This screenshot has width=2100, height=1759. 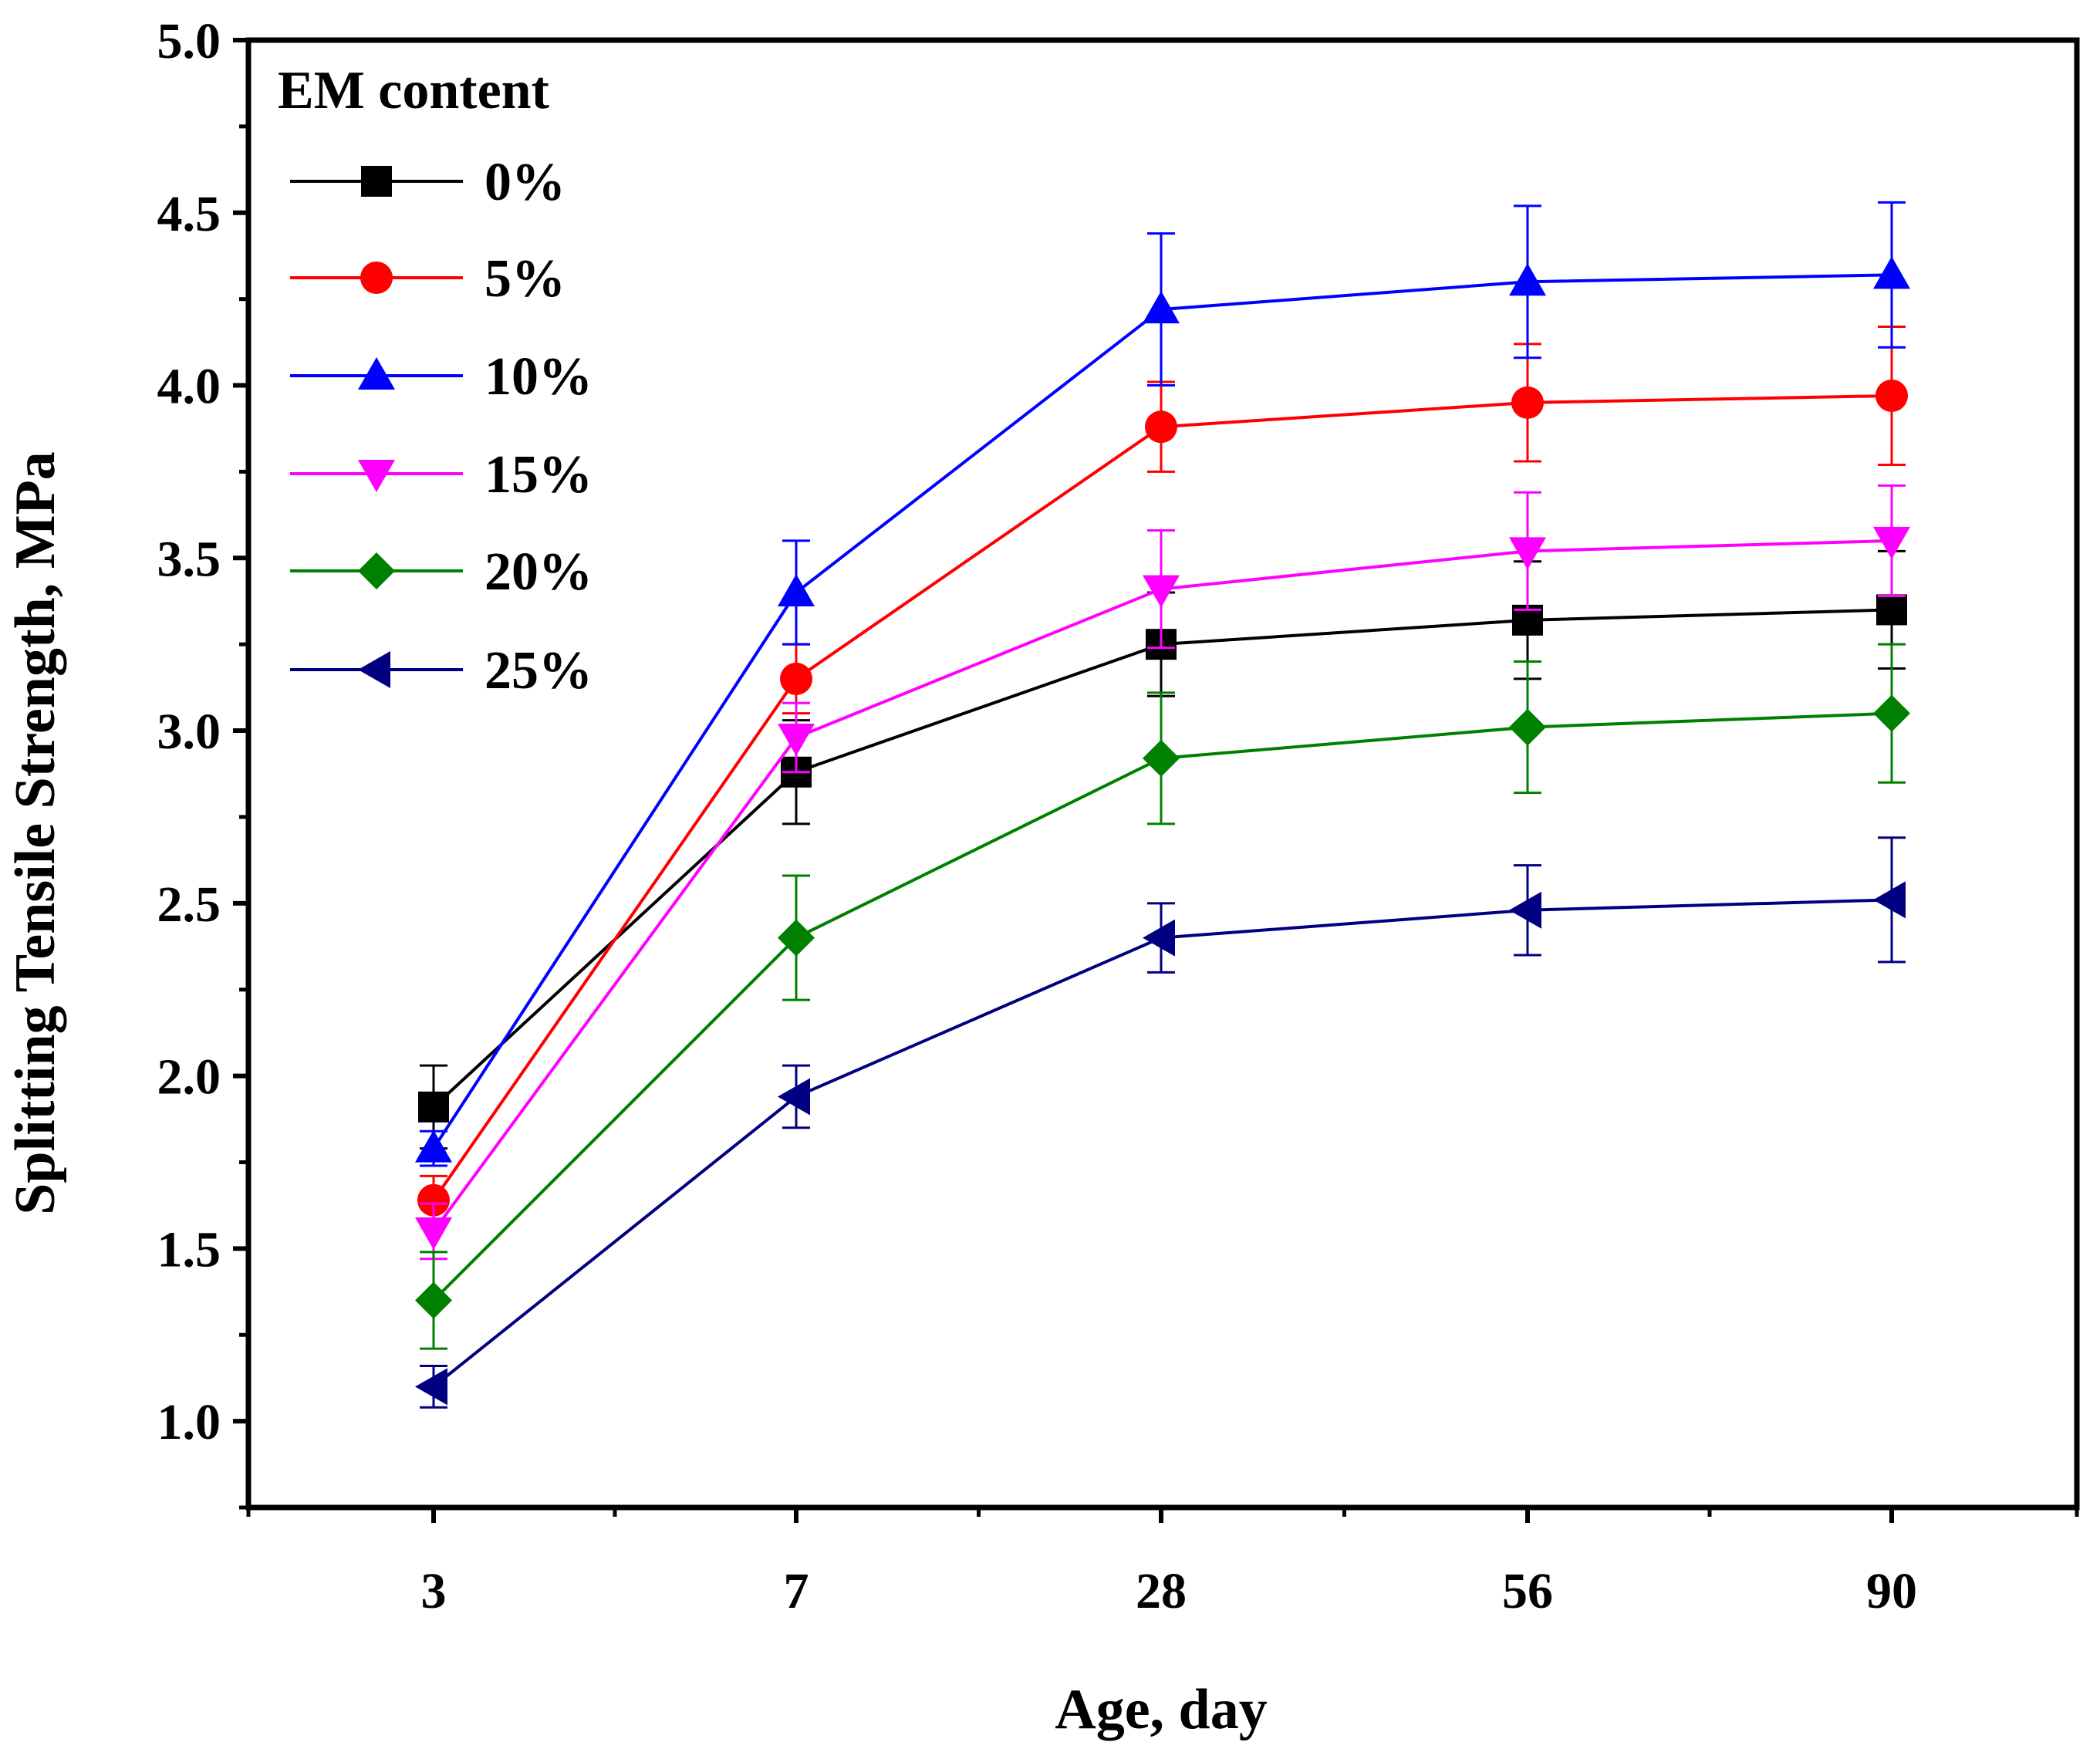 What do you see at coordinates (441, 671) in the screenshot?
I see `legend-item-25pct: 25%` at bounding box center [441, 671].